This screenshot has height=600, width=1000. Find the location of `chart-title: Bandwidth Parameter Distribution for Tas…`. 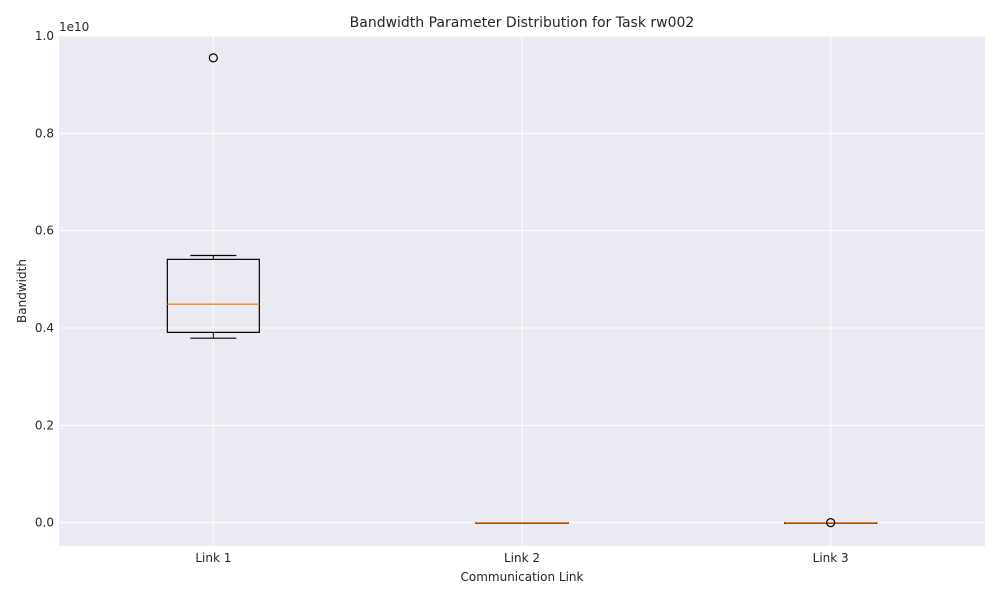

chart-title: Bandwidth Parameter Distribution for Tas… is located at coordinates (522, 23).